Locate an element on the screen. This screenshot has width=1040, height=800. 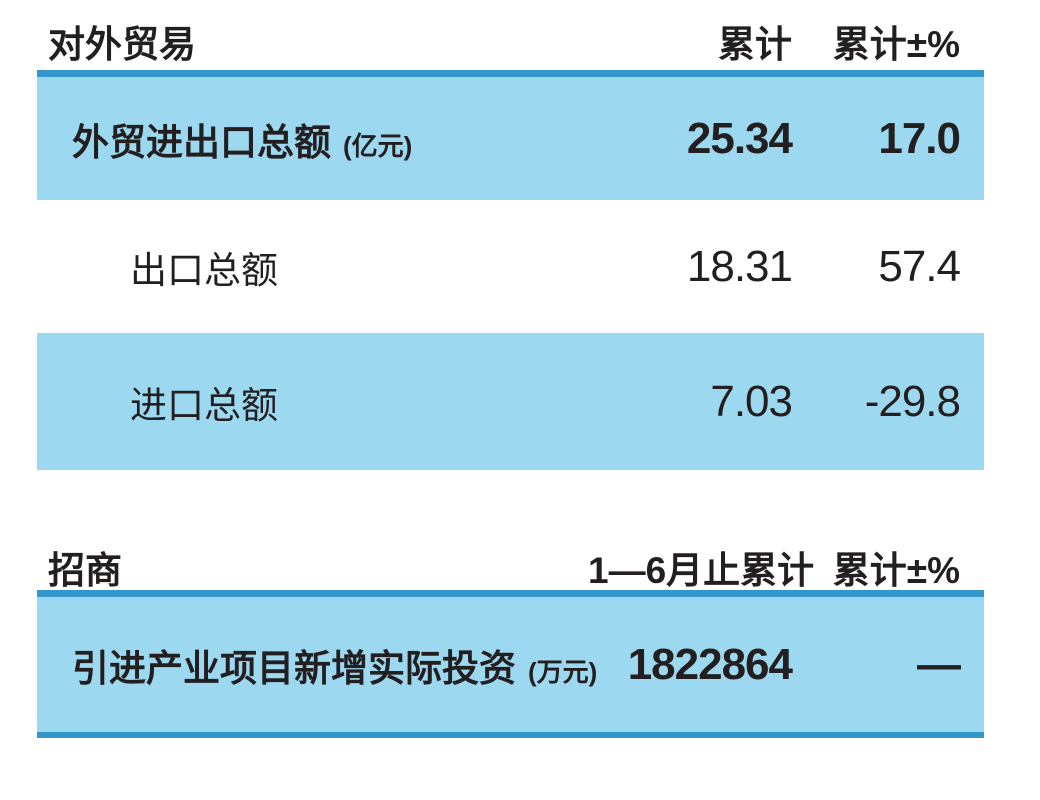
value-change-pct: 17.0 is located at coordinates (919, 138).